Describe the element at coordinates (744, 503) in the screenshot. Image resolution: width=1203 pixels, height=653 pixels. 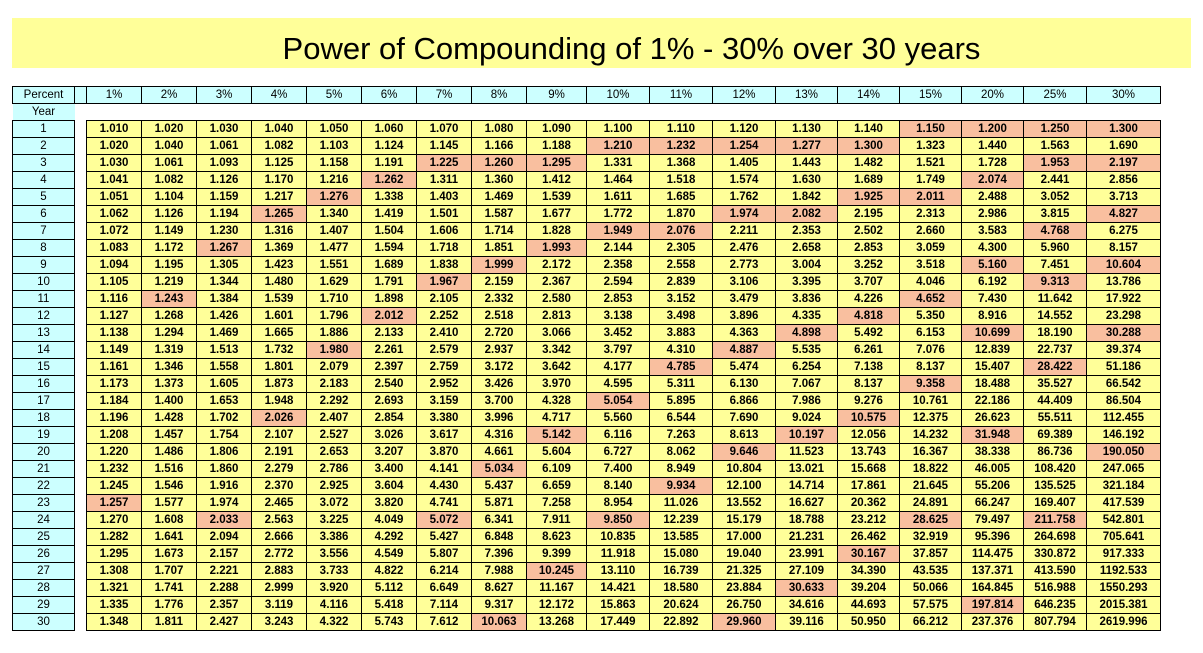
I see `value-cell: 13.552` at that location.